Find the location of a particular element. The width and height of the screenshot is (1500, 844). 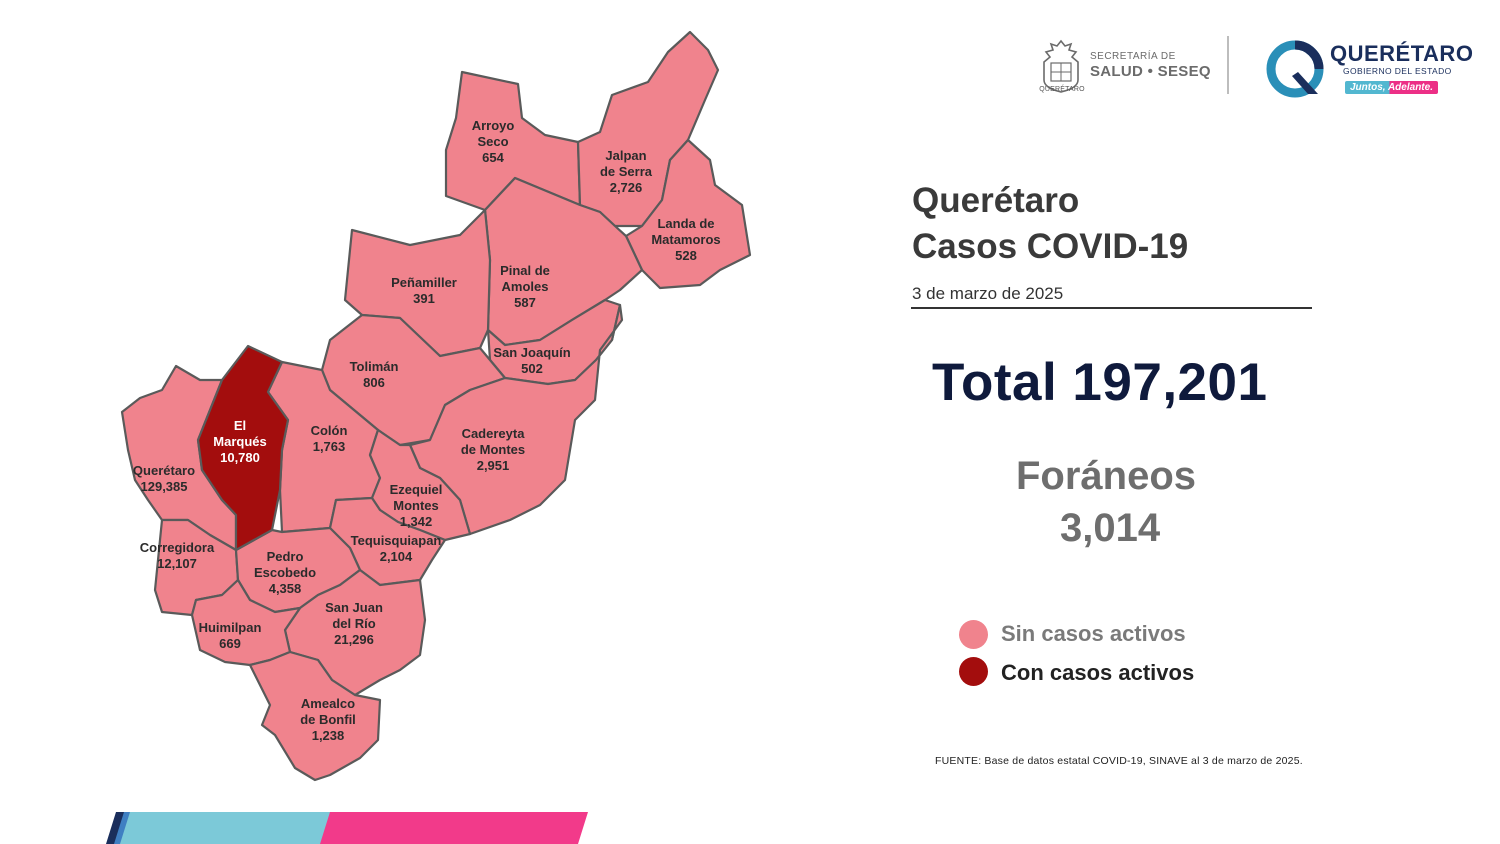

gov-subtitle: GOBIERNO DEL ESTADO is located at coordinates (1397, 71).